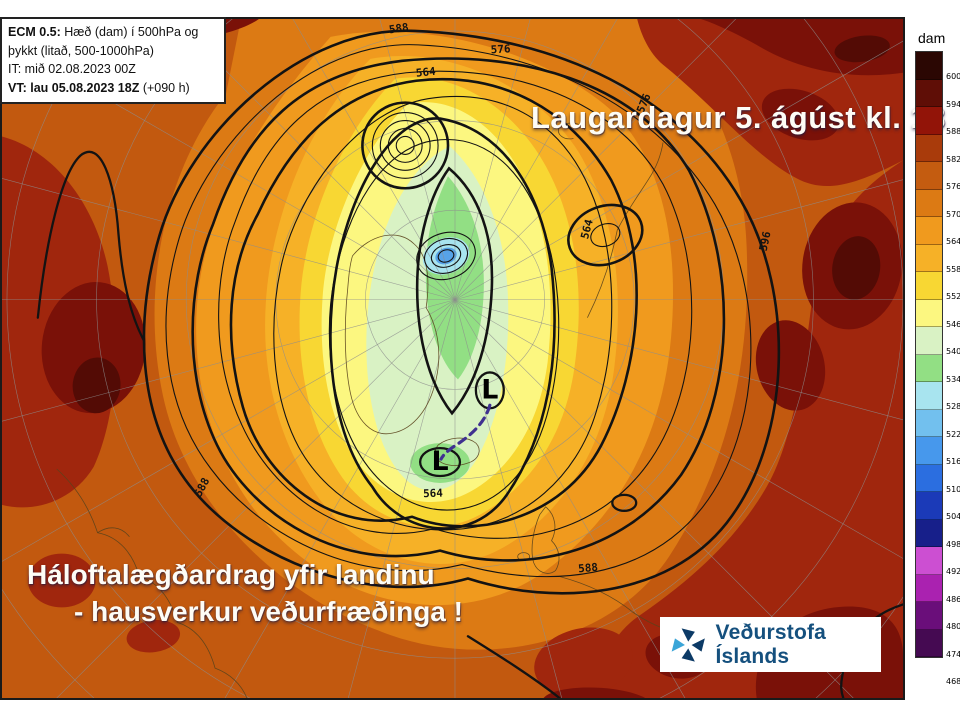 The width and height of the screenshot is (960, 720). I want to click on colorbar-tick: 600, so click(953, 76).